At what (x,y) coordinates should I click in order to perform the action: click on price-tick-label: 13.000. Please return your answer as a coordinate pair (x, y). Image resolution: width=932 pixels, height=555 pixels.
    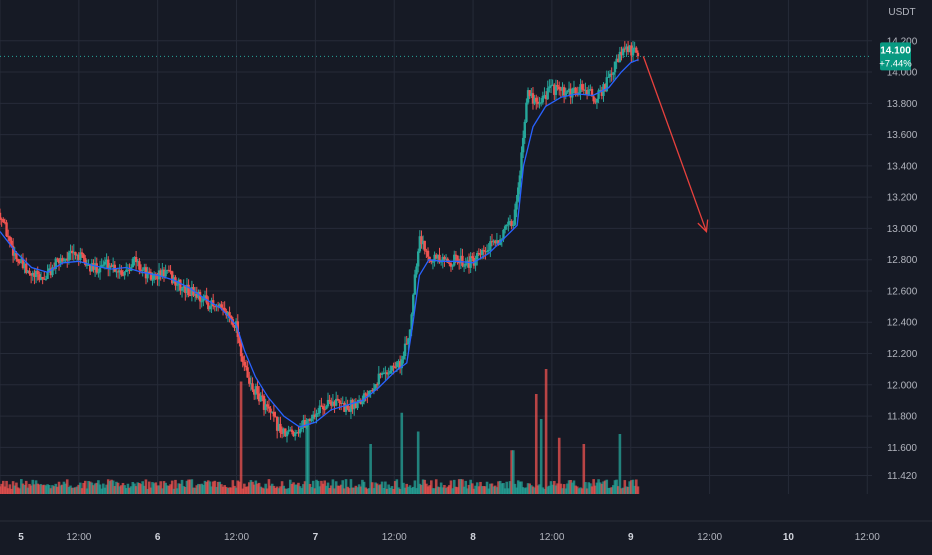
    Looking at the image, I should click on (902, 229).